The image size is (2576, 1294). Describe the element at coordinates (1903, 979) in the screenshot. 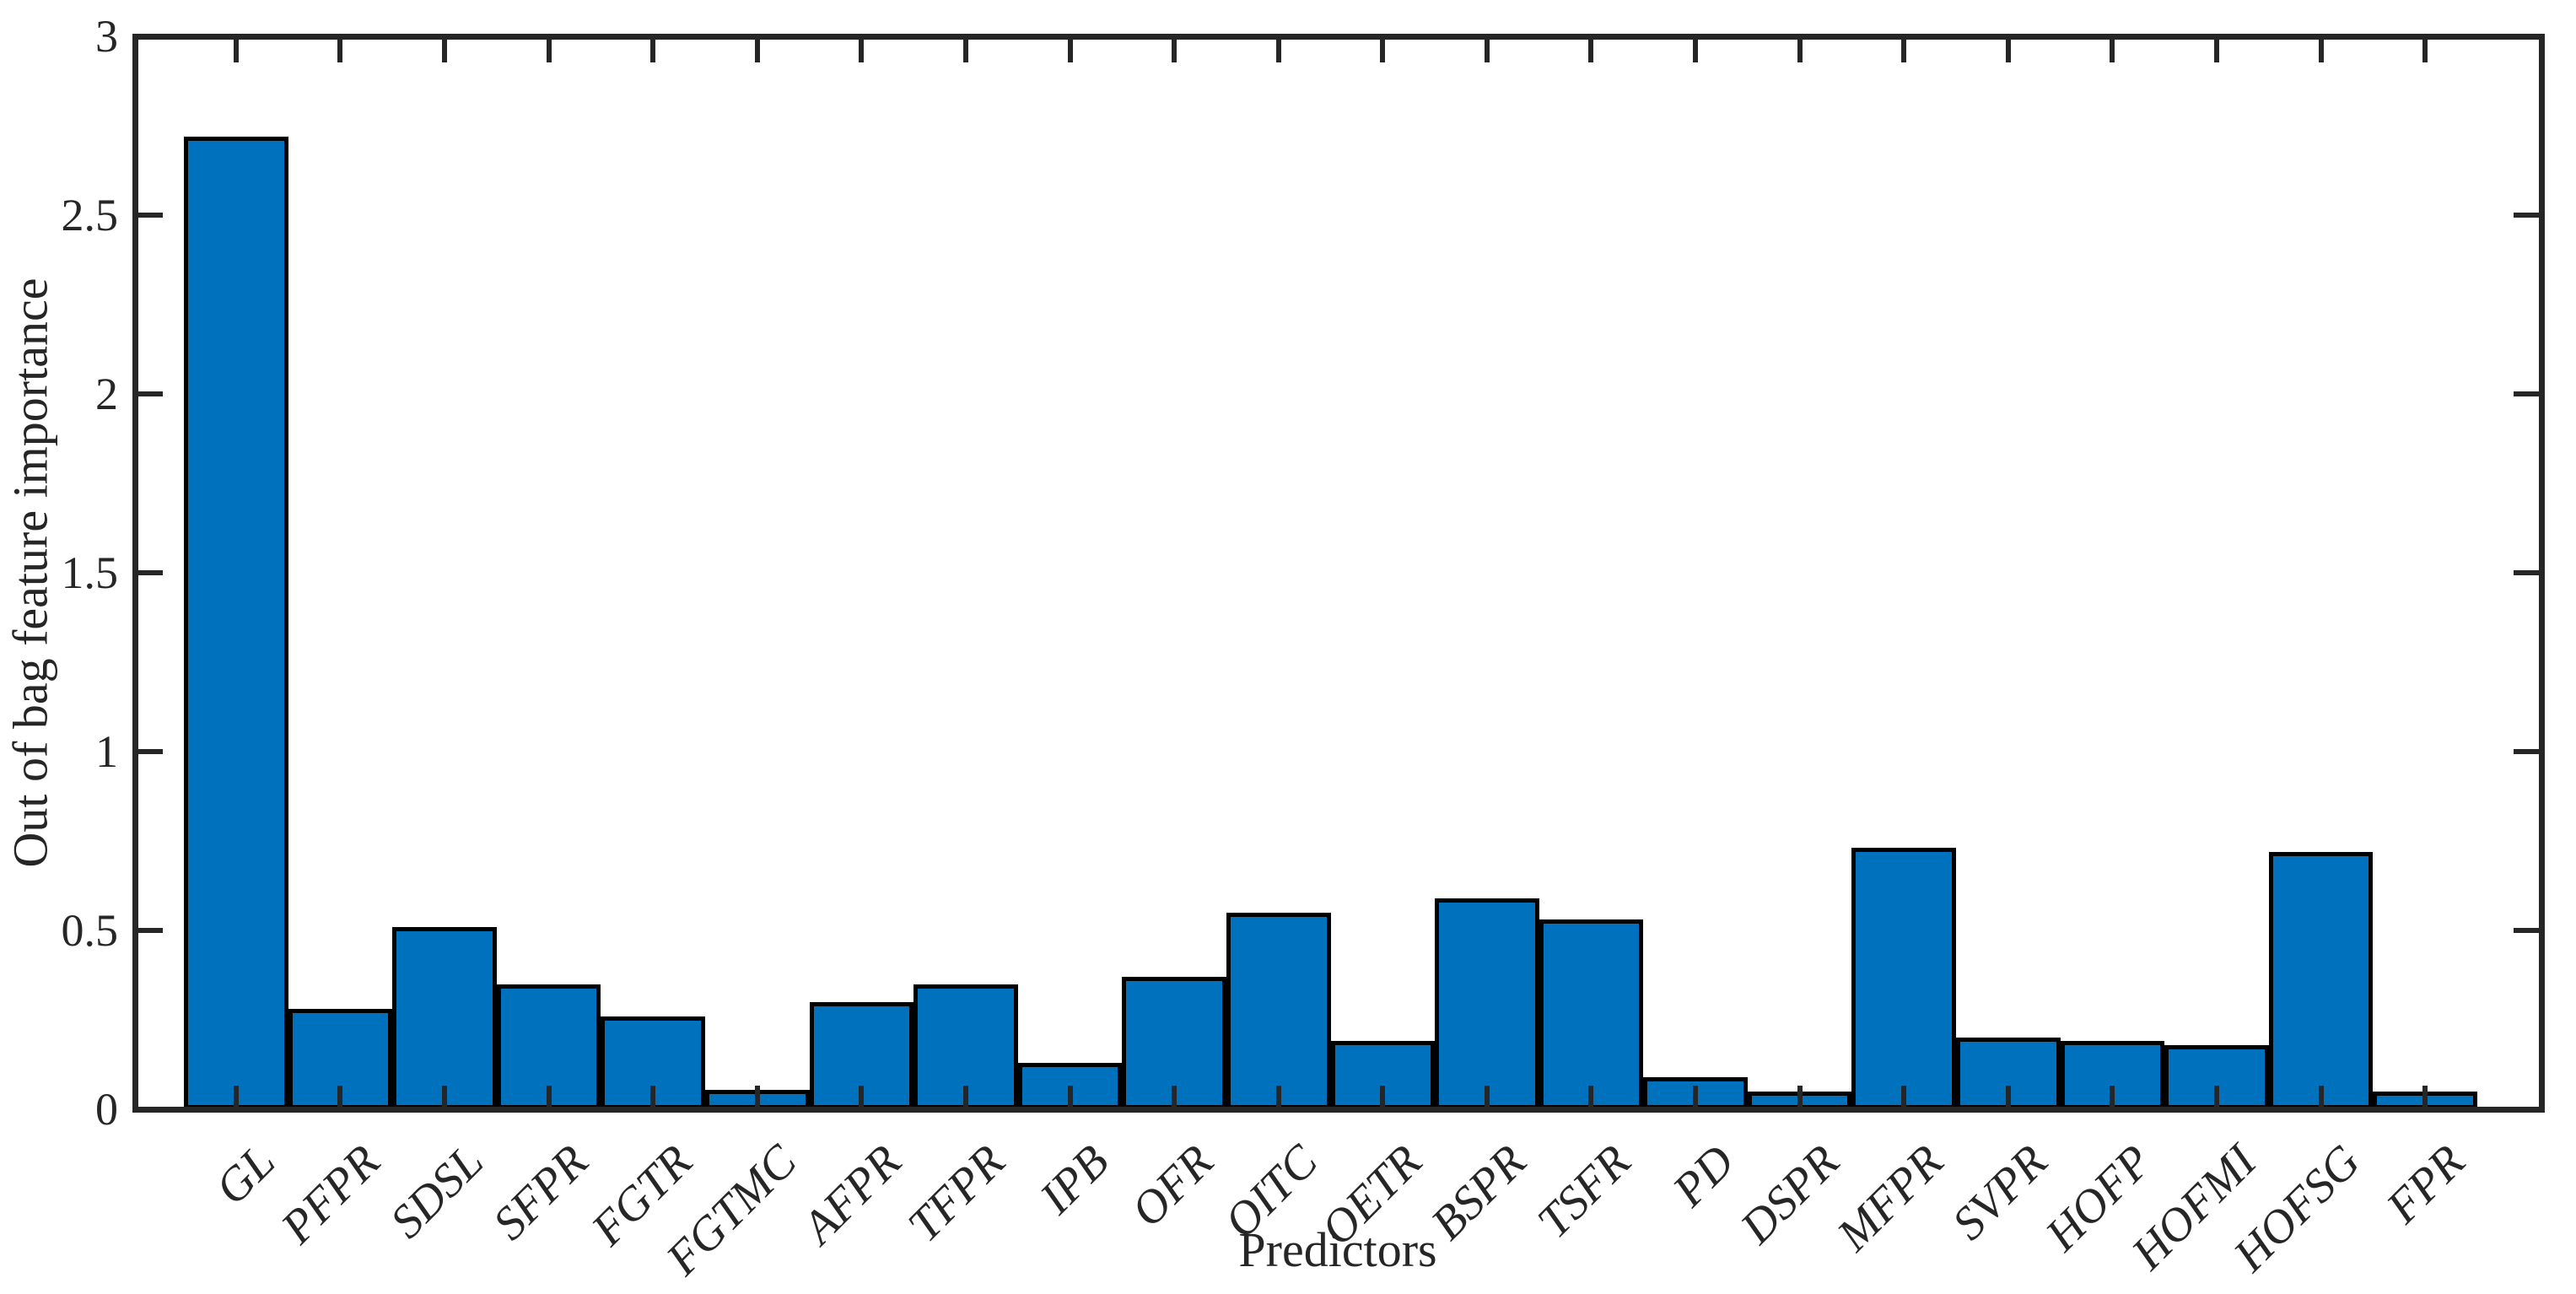

I see `bar-MFPR` at that location.